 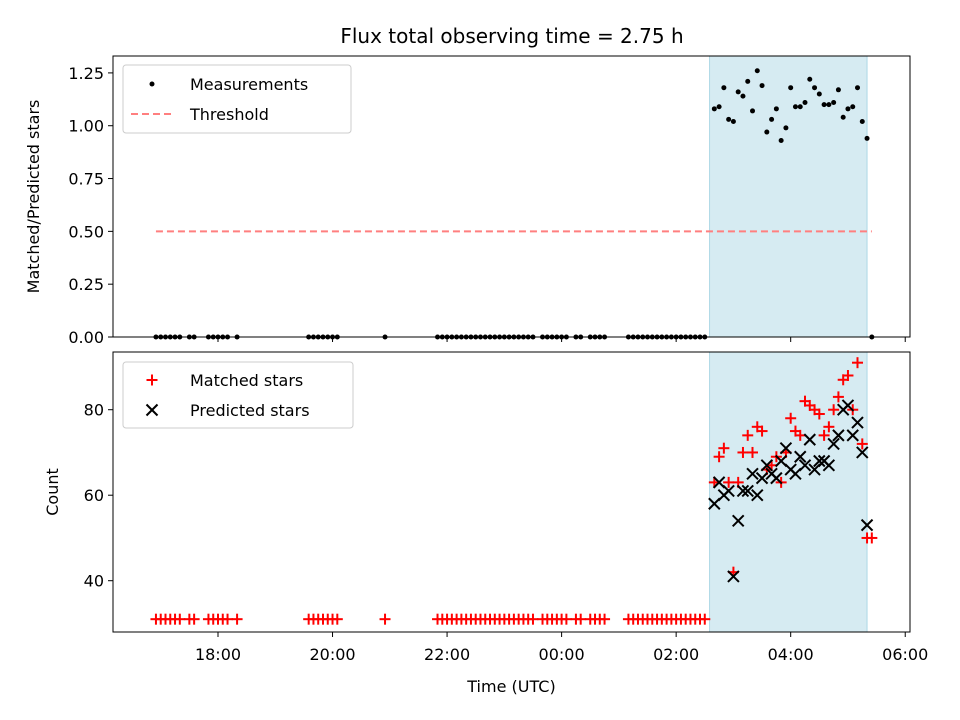 What do you see at coordinates (152, 380) in the screenshot?
I see `legend-plus` at bounding box center [152, 380].